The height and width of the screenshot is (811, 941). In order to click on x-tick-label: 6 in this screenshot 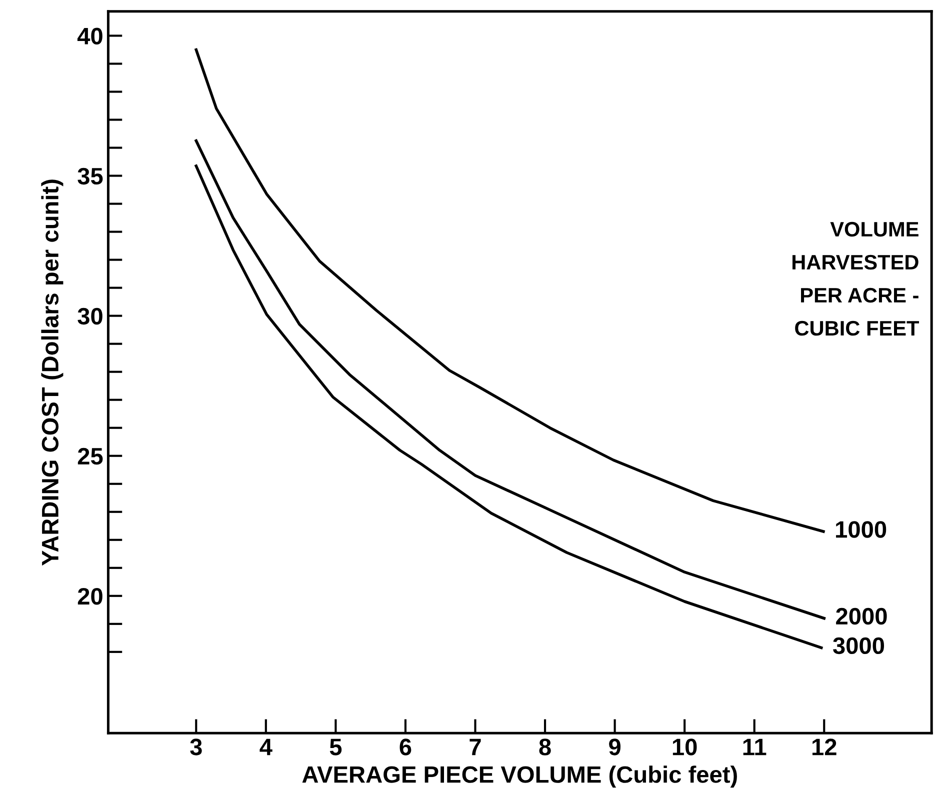, I will do `click(406, 747)`.